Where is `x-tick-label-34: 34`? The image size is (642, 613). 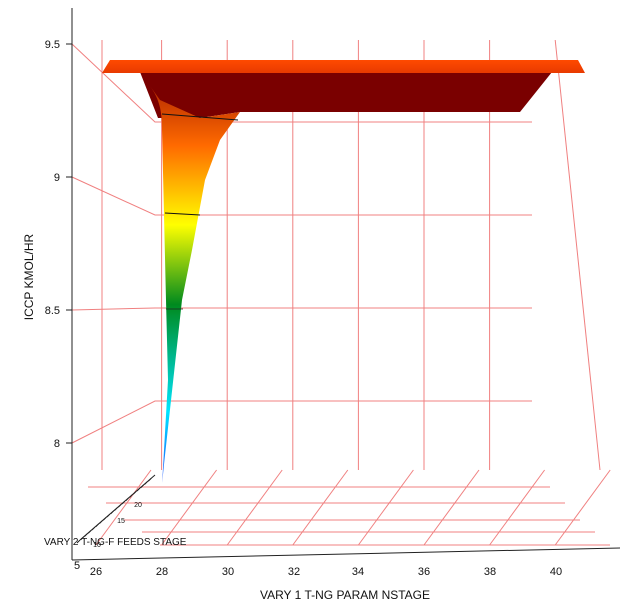
x-tick-label-34: 34 is located at coordinates (358, 572).